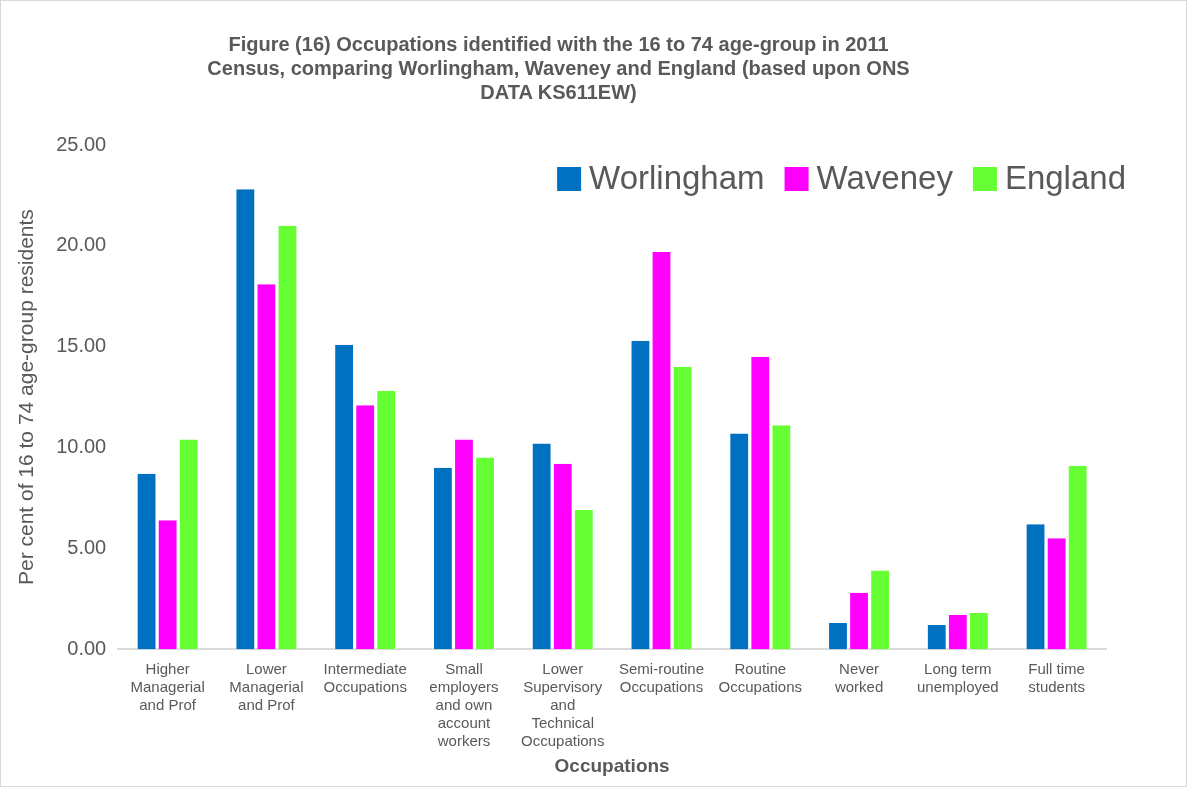 The height and width of the screenshot is (787, 1187). I want to click on y-tick-label: 10.00, so click(81, 446).